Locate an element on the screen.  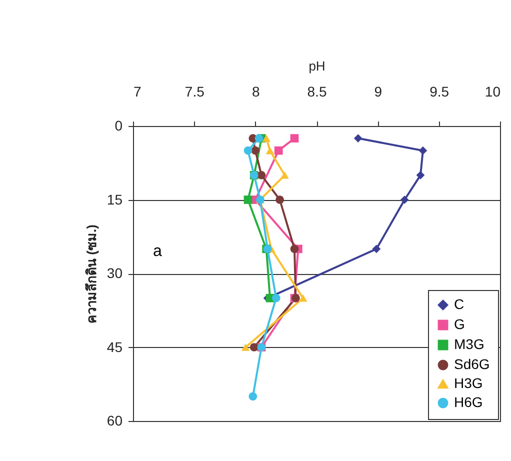
legend-label: C is located at coordinates (459, 304).